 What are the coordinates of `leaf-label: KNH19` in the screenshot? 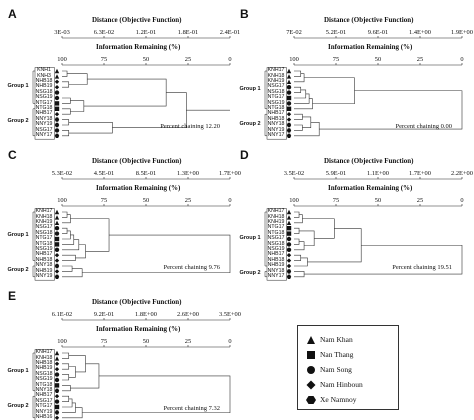 It's located at (44, 222).